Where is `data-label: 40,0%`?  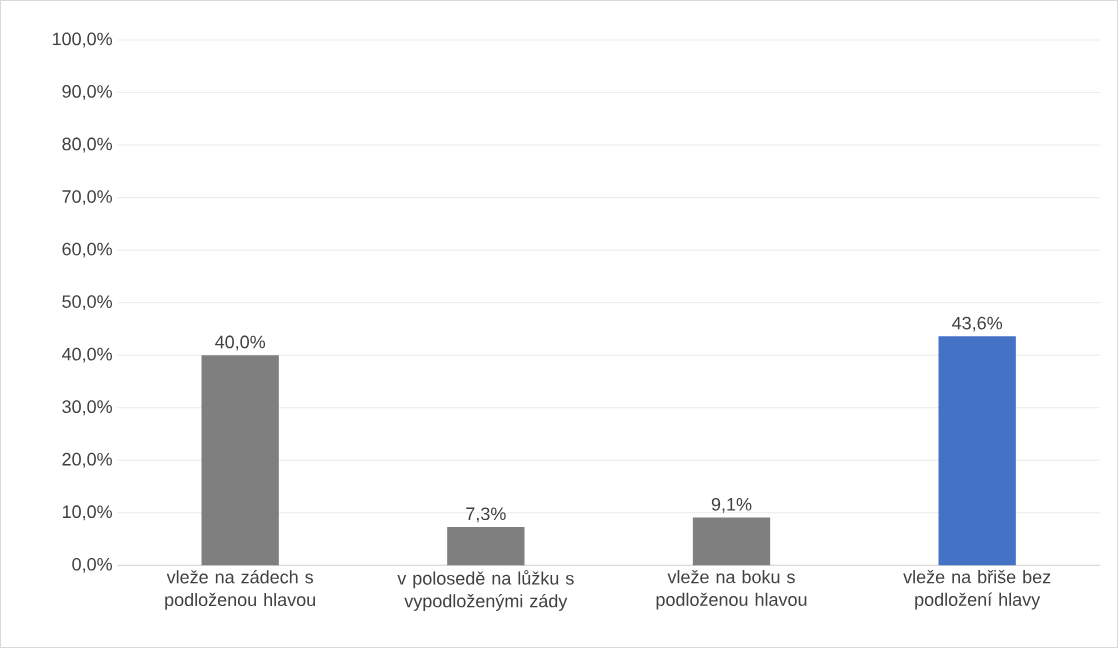
data-label: 40,0% is located at coordinates (240, 343).